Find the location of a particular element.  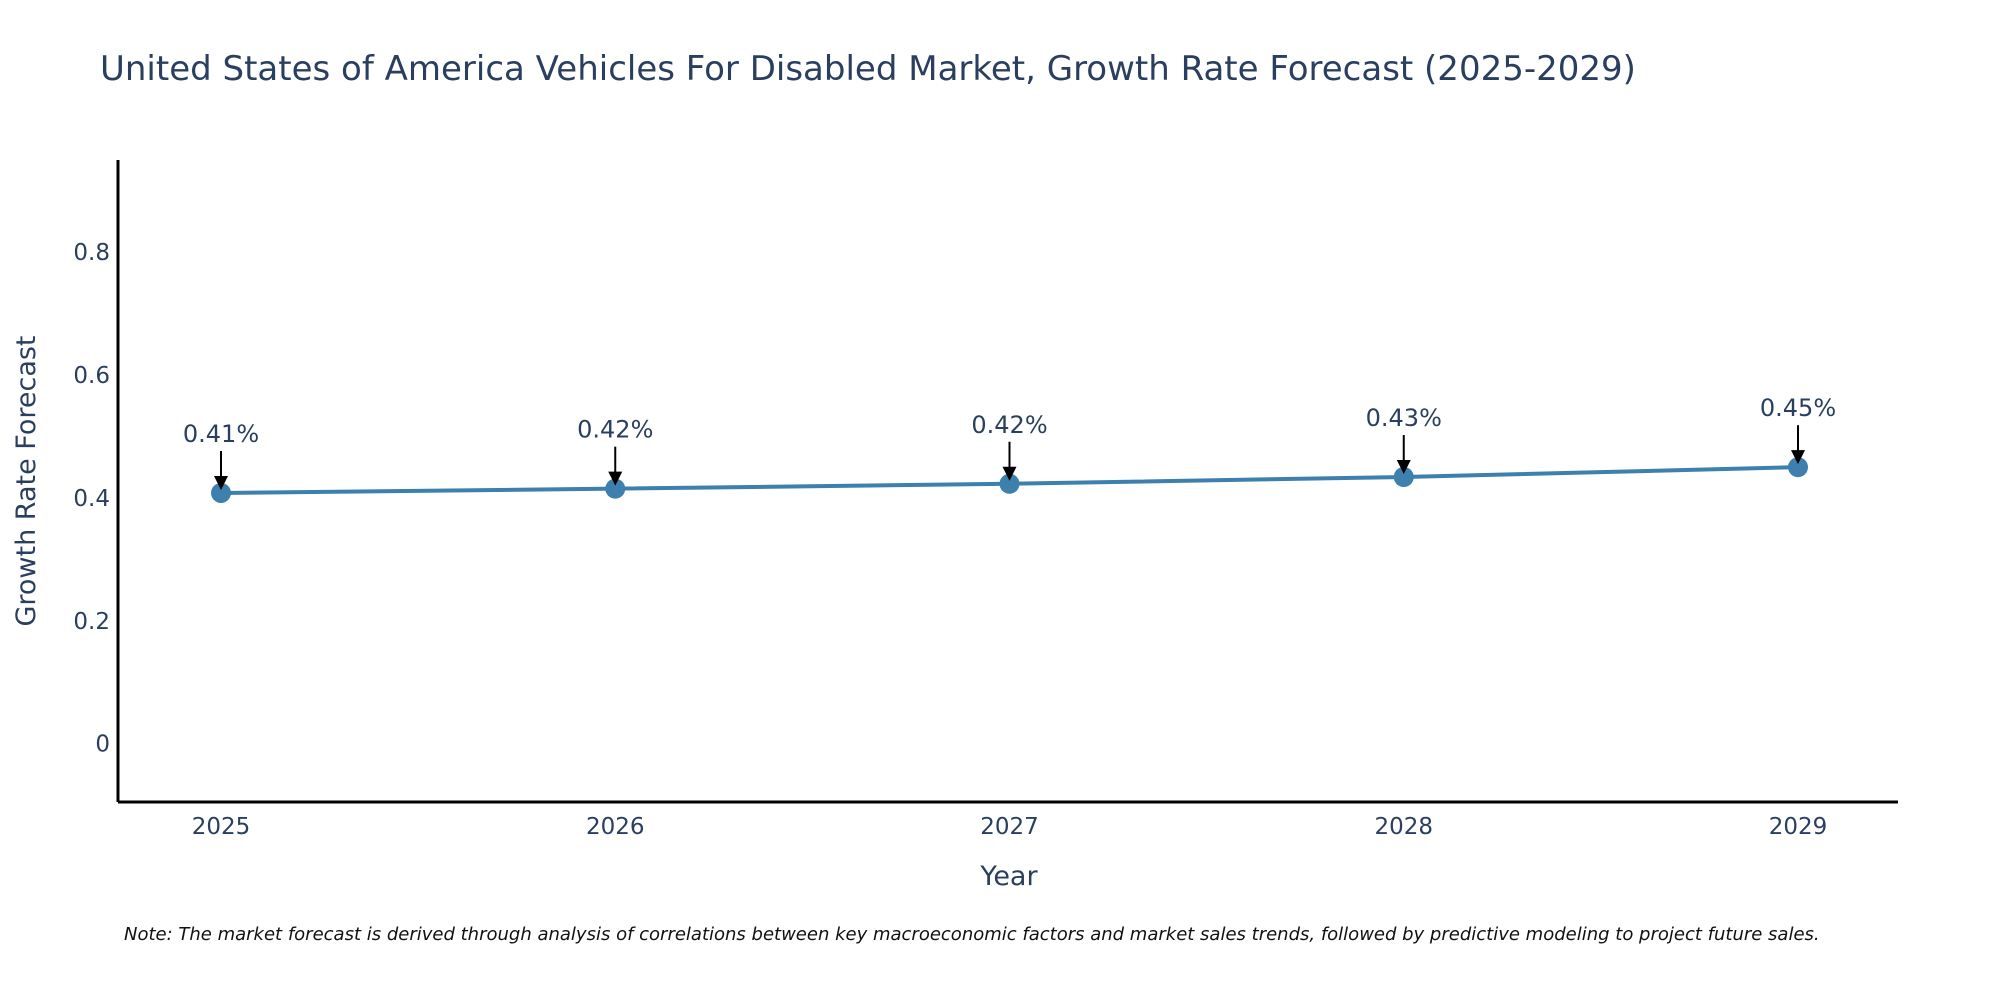

y-tick-label: 0.4 is located at coordinates (91, 499).